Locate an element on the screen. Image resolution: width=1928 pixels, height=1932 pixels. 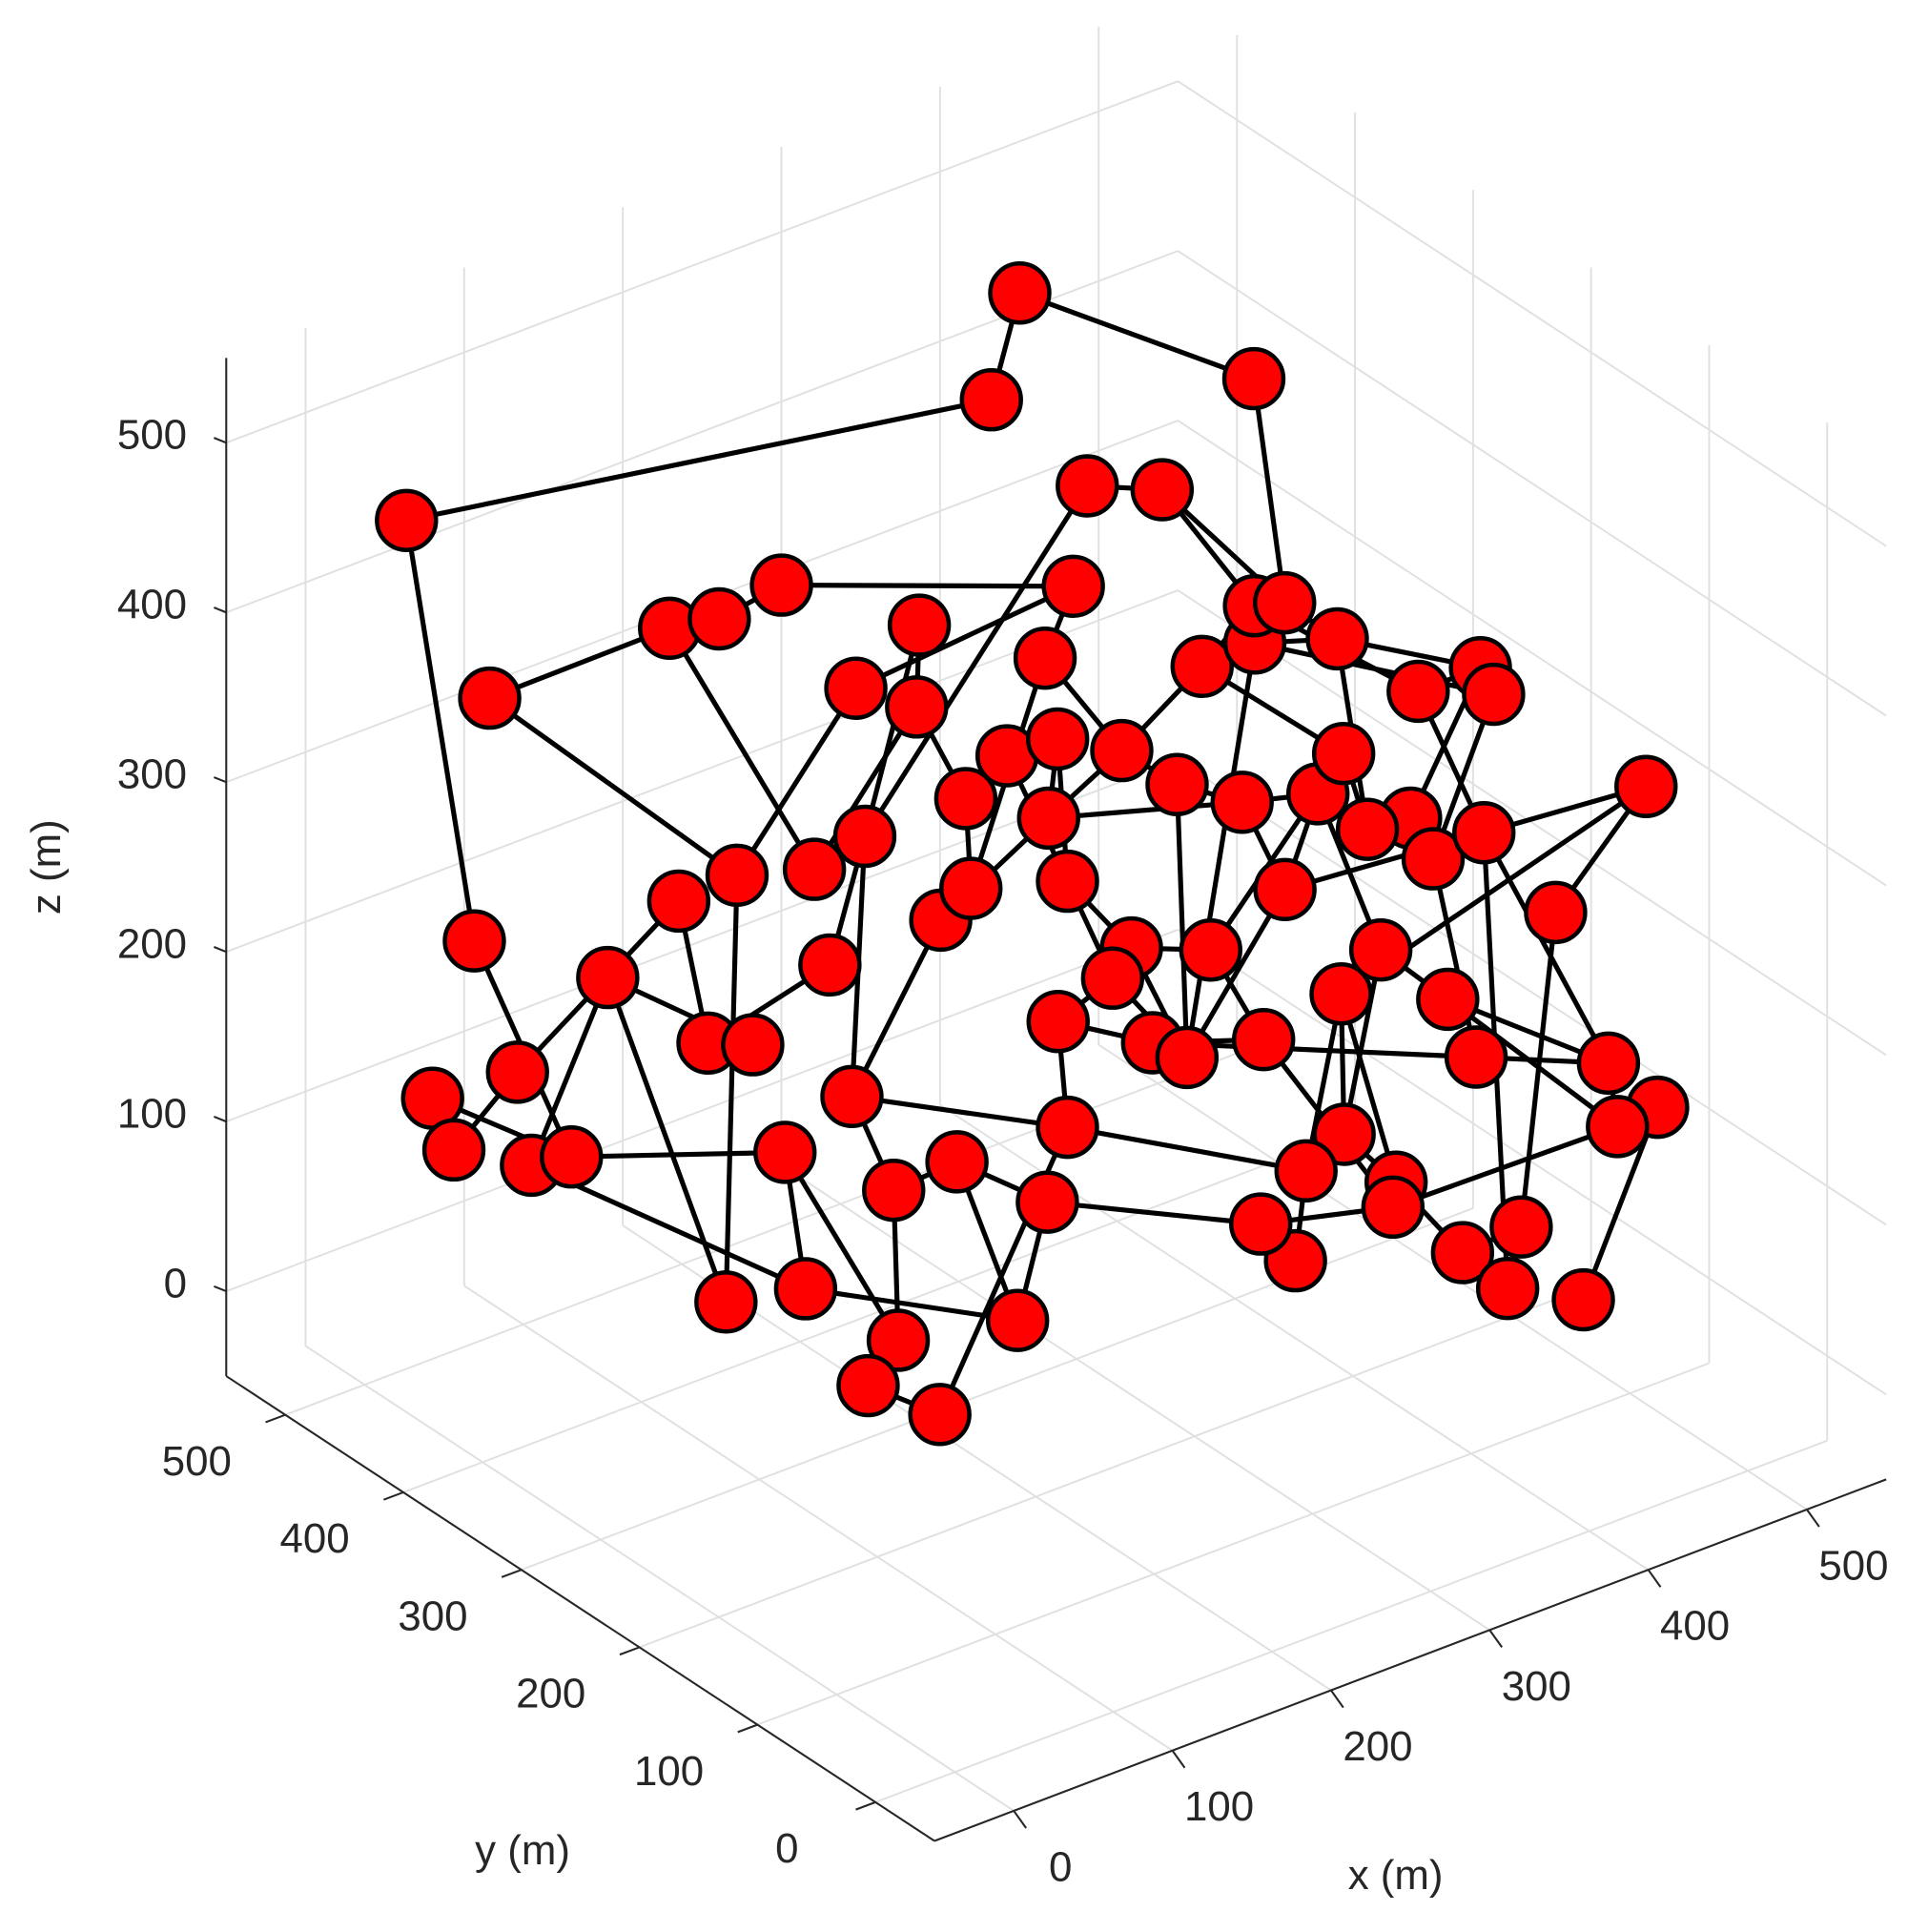
y-tick-label: 100 is located at coordinates (669, 1771).